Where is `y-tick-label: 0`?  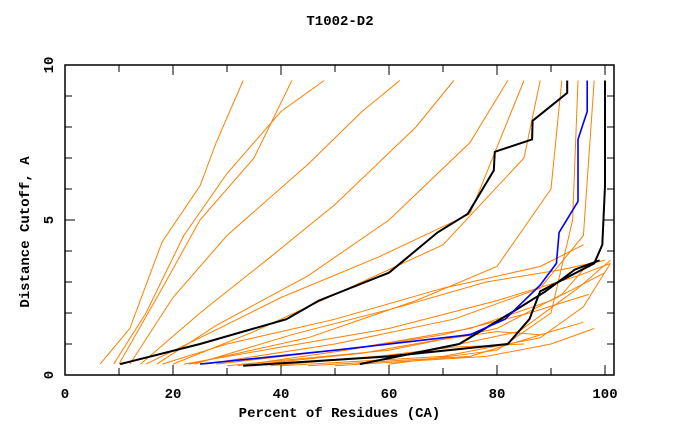
y-tick-label: 0 is located at coordinates (50, 375).